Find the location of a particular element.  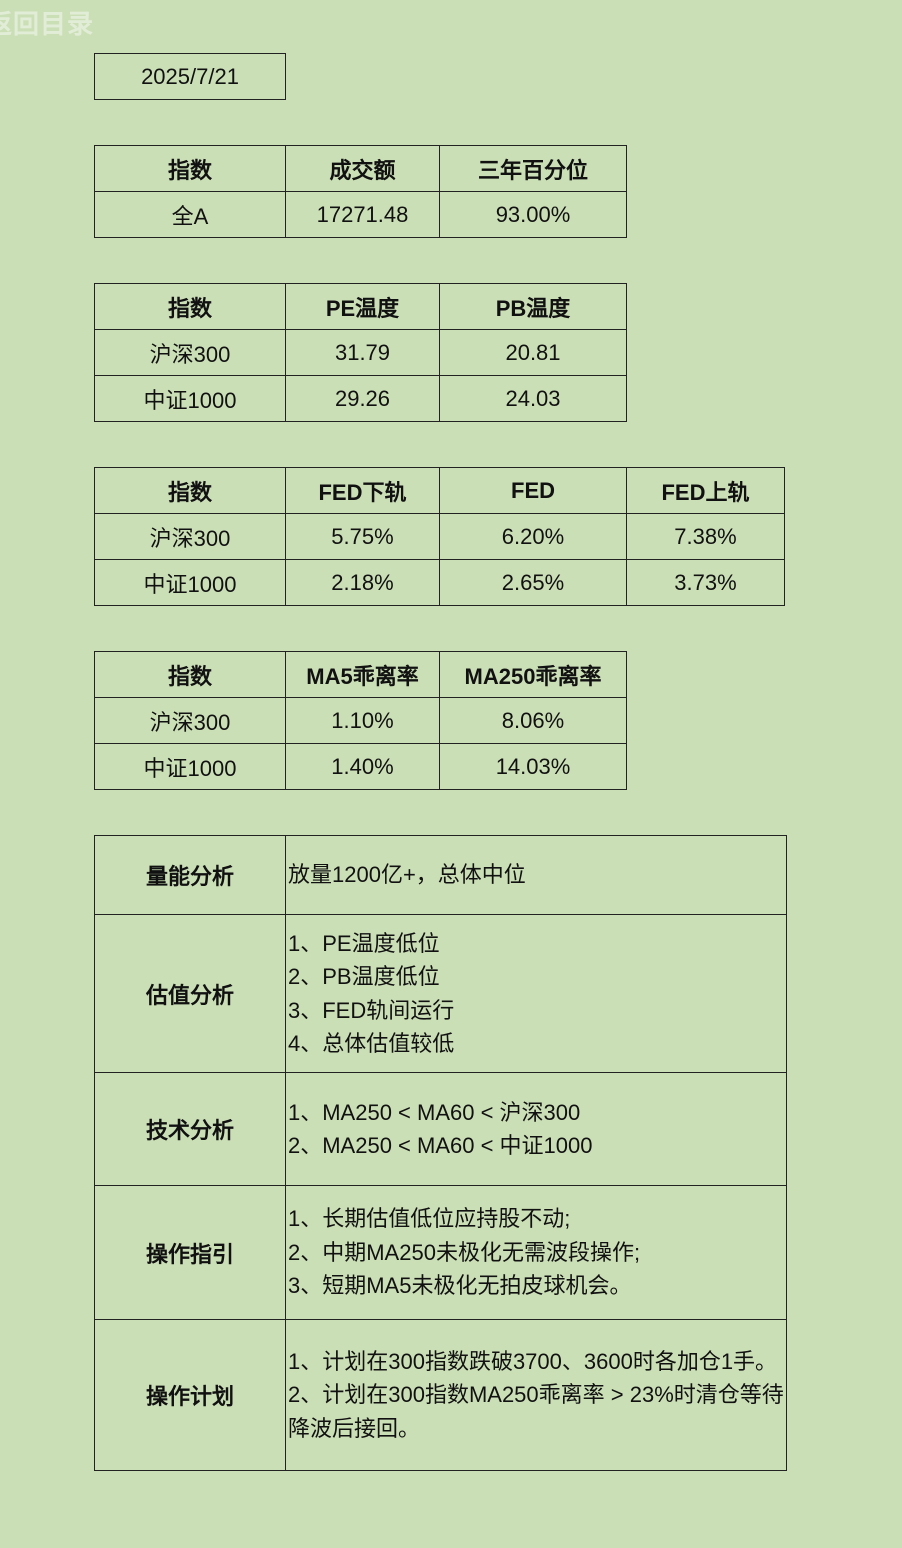

cell: 全A is located at coordinates (190, 214).